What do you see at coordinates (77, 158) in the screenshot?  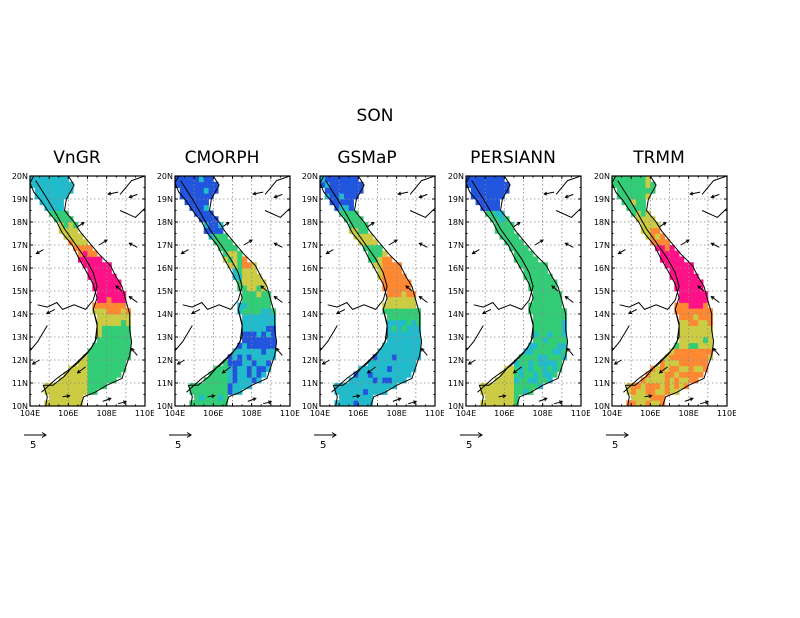 I see `panel-title: VnGR` at bounding box center [77, 158].